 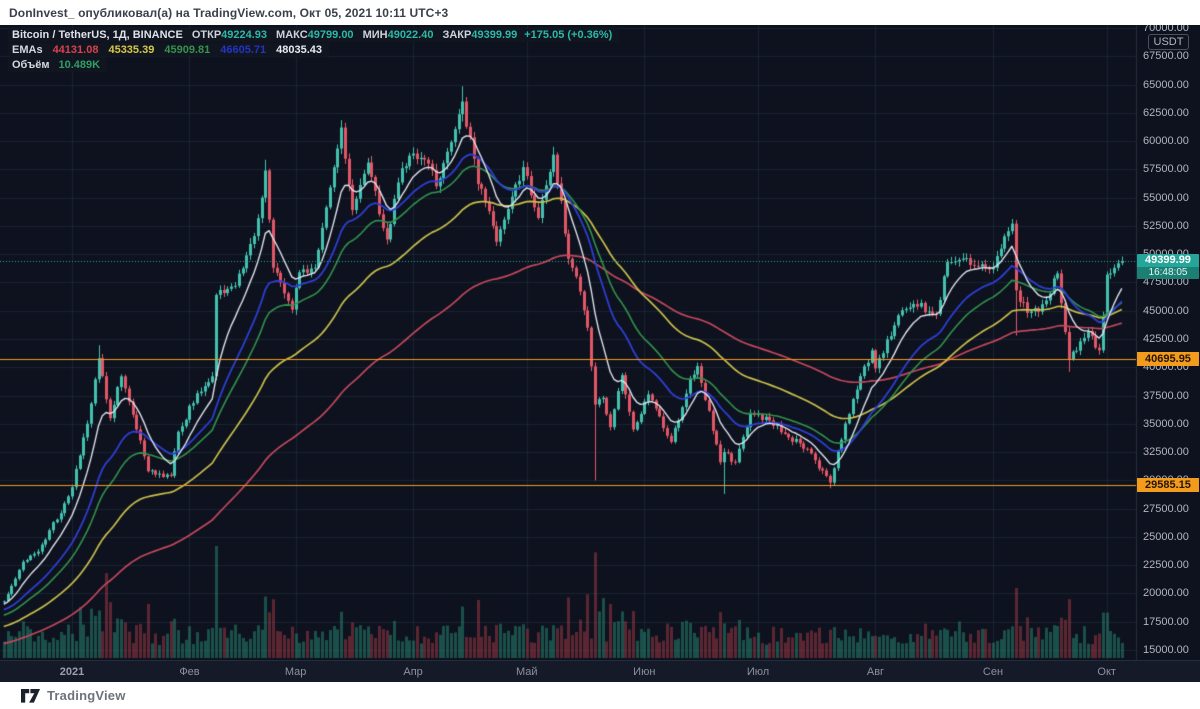 I want to click on ema-value: 46605.71, so click(x=243, y=50).